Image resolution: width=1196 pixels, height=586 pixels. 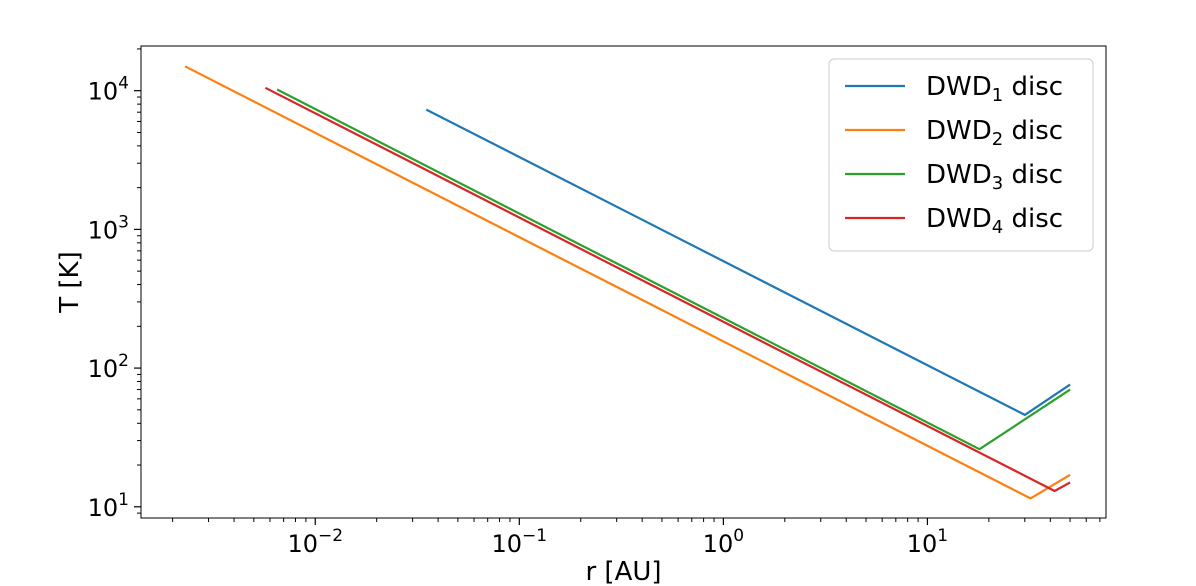 I want to click on y-tick-label: 10¹, so click(x=108, y=506).